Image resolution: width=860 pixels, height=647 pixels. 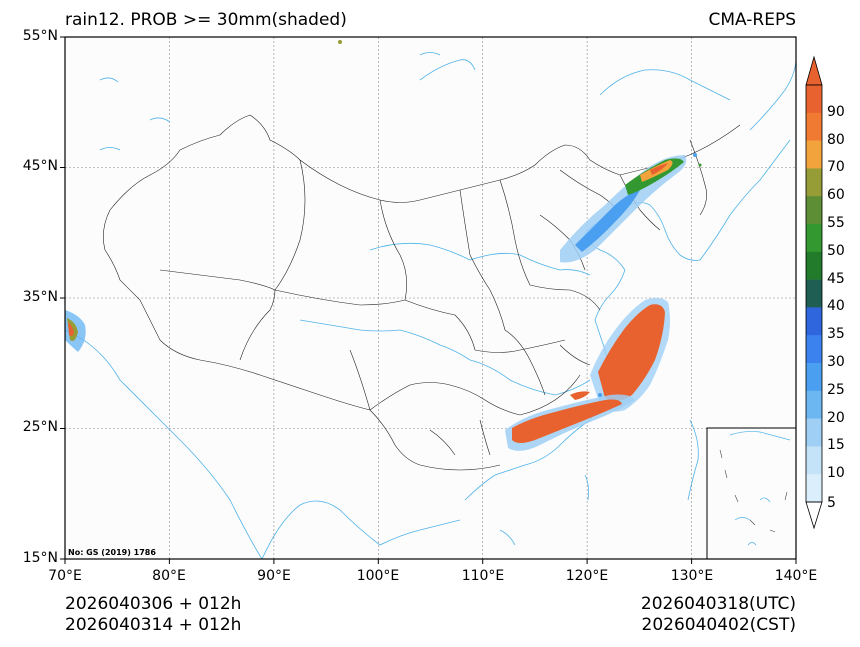 I want to click on init-time-utc: 2026040306 + 012h, so click(x=153, y=604).